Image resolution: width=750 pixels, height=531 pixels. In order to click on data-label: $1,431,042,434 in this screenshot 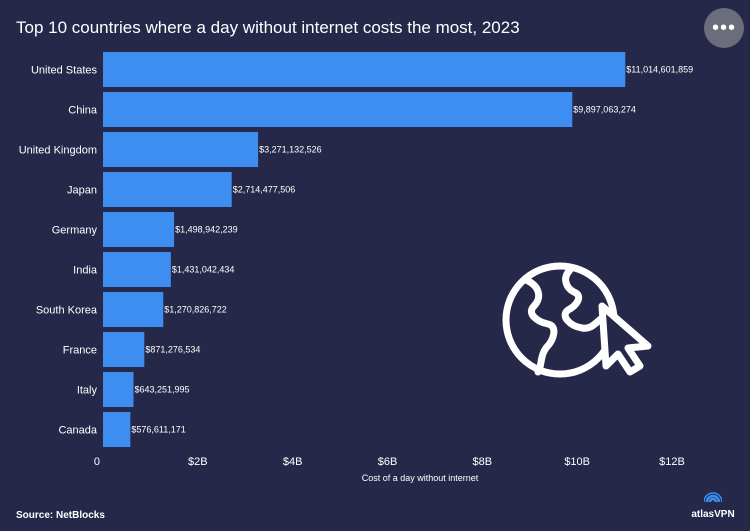, I will do `click(203, 270)`.